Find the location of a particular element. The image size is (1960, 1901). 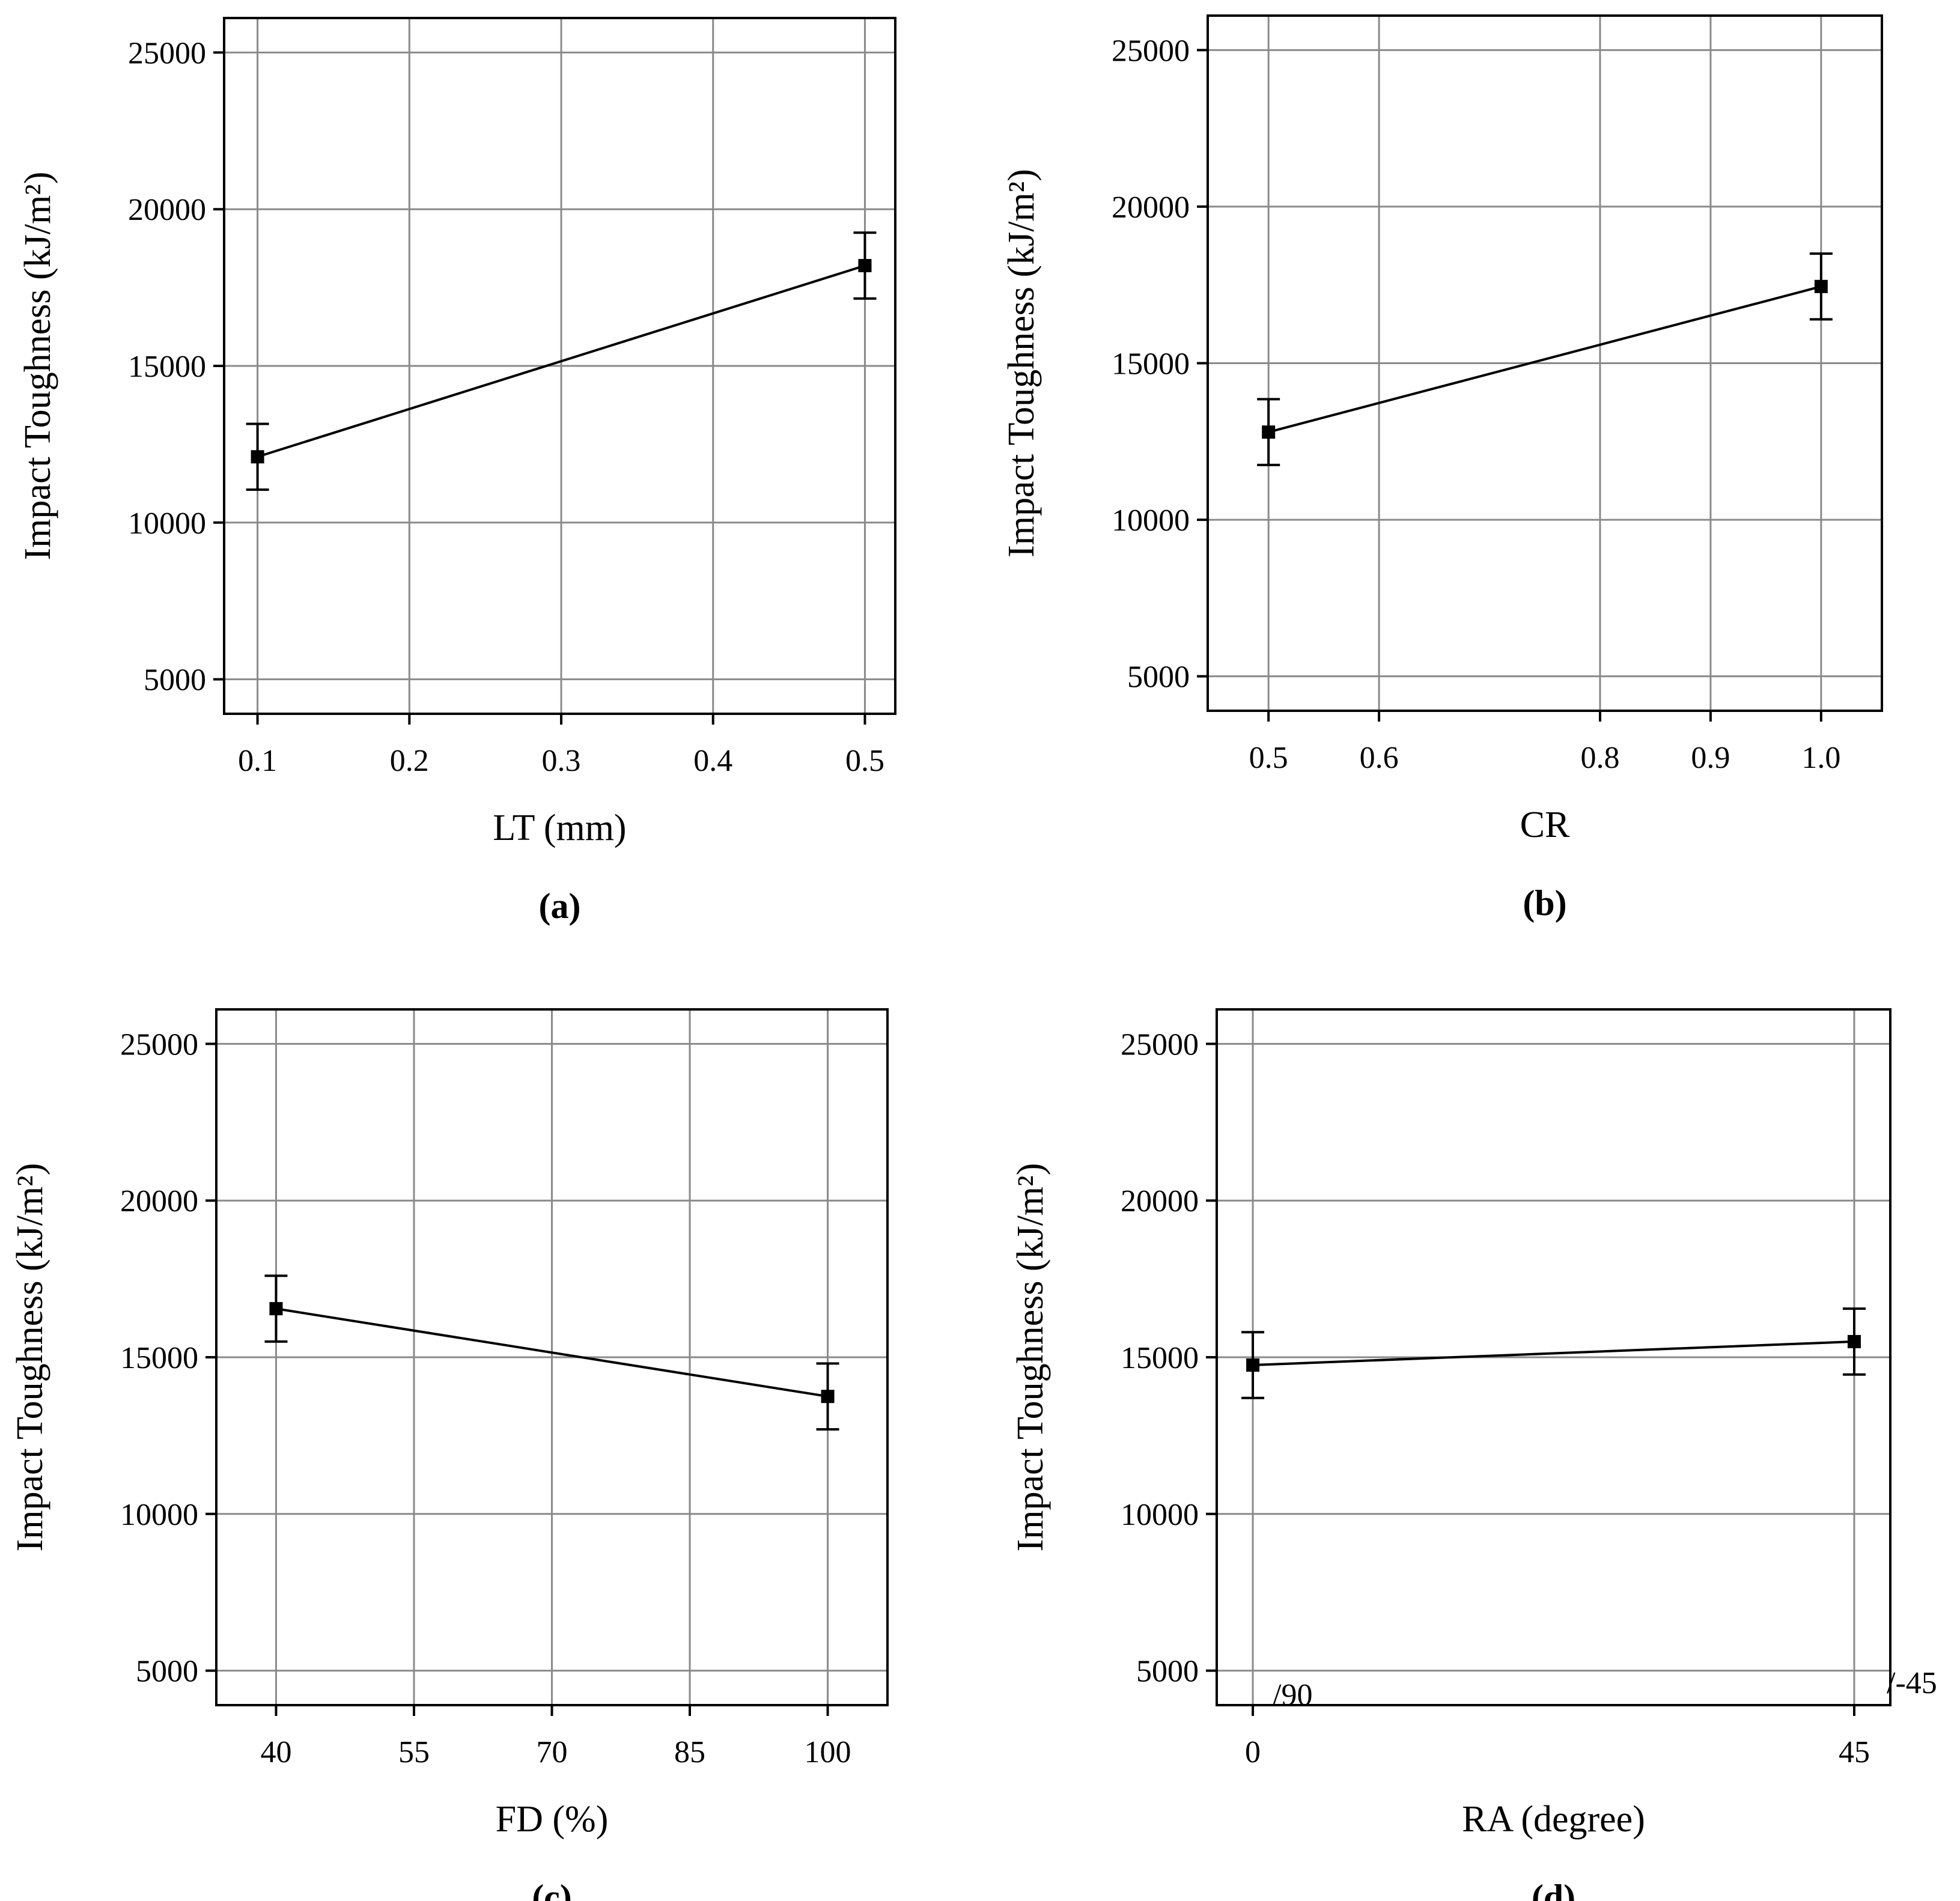

x-axis-label: LT (mm) is located at coordinates (560, 828).